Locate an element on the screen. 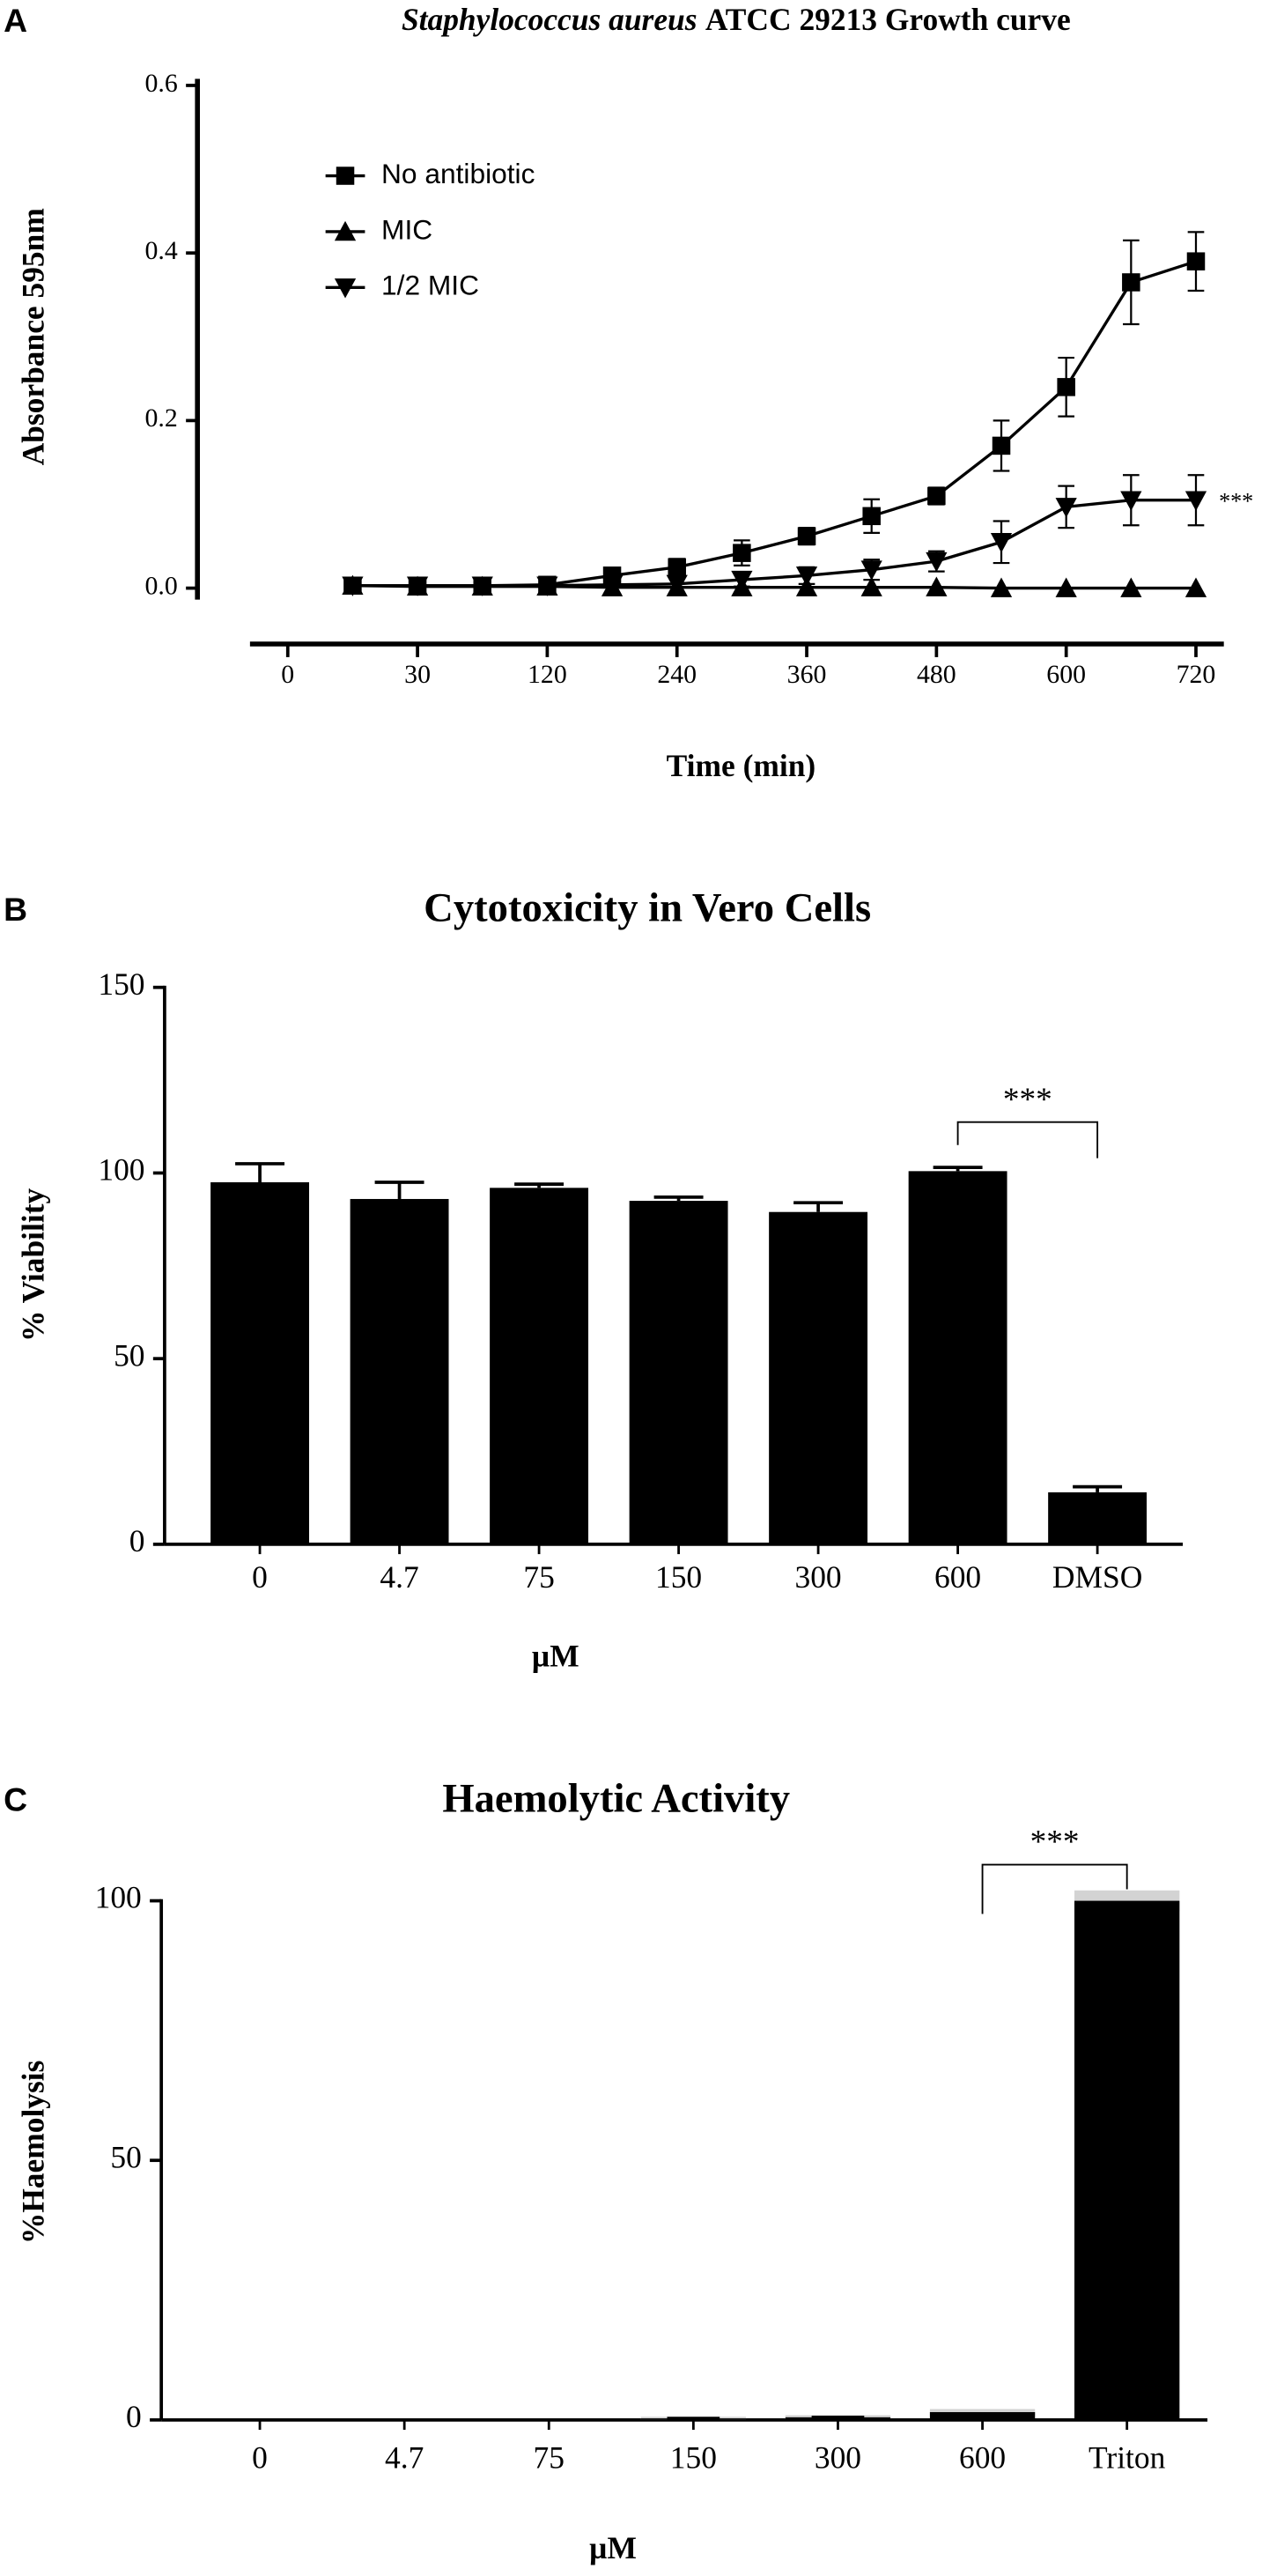 This screenshot has height=2576, width=1262. y-tick-label: 0.2 is located at coordinates (161, 418).